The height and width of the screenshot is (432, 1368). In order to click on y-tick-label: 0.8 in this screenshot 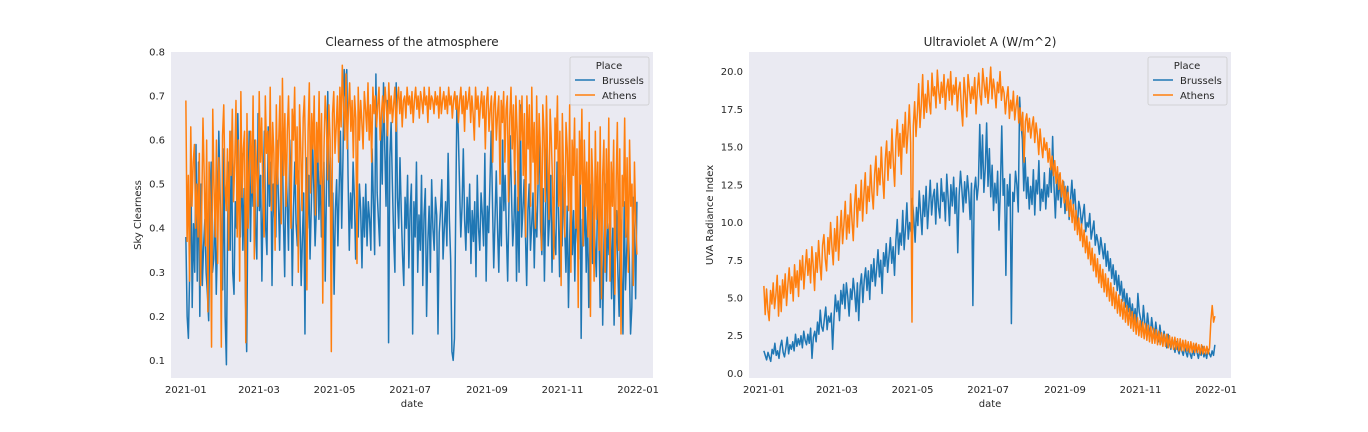, I will do `click(157, 53)`.